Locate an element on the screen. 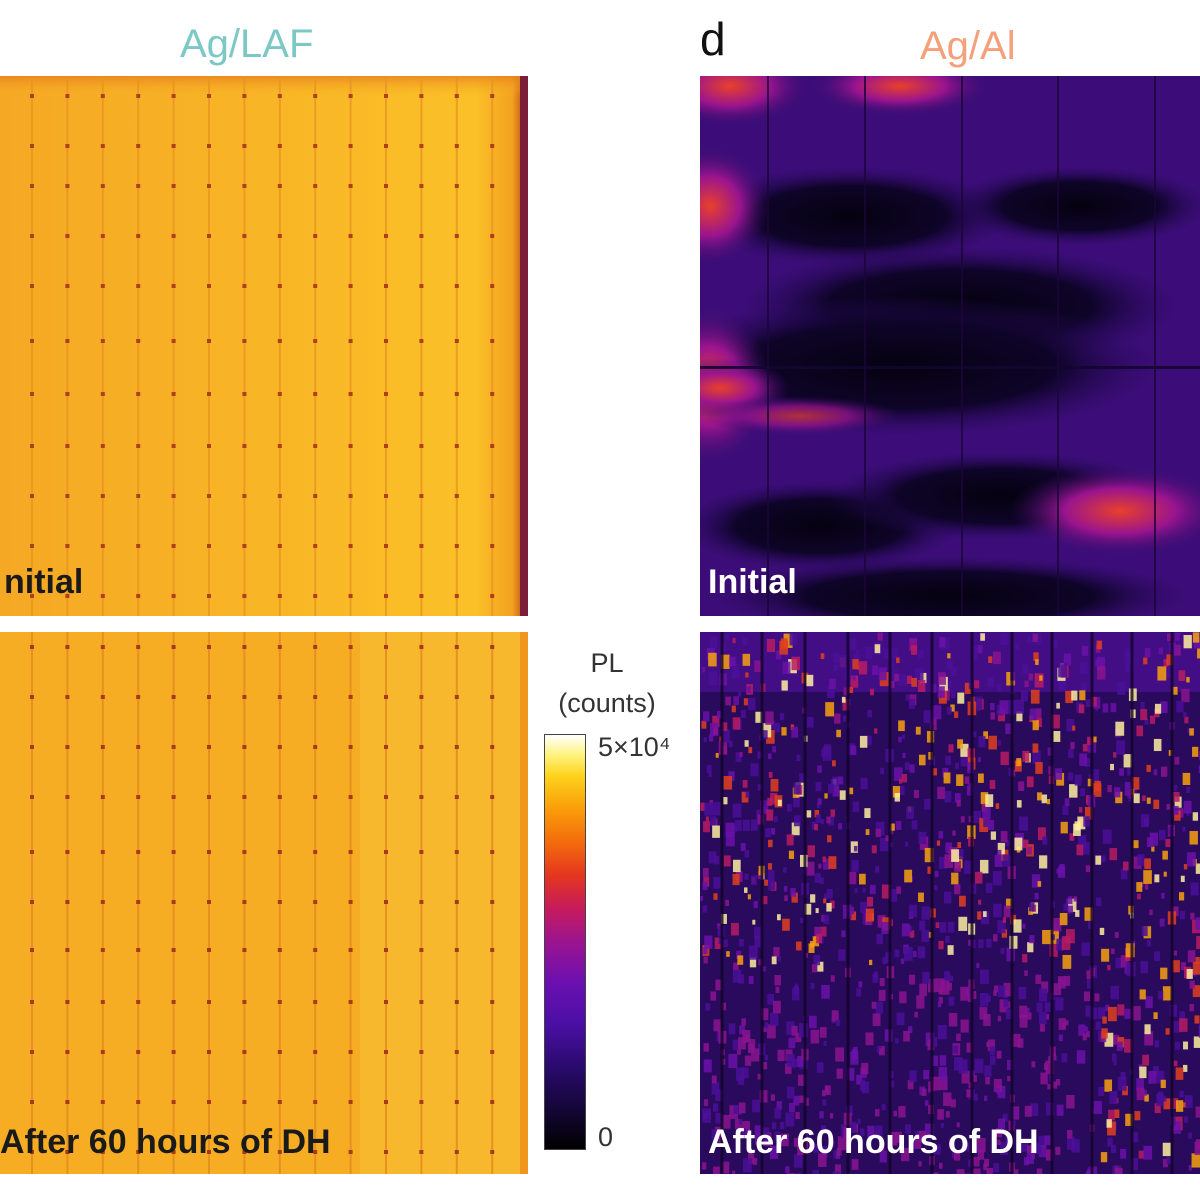 This screenshot has height=1200, width=1200. right-column-title: Ag/Al is located at coordinates (968, 46).